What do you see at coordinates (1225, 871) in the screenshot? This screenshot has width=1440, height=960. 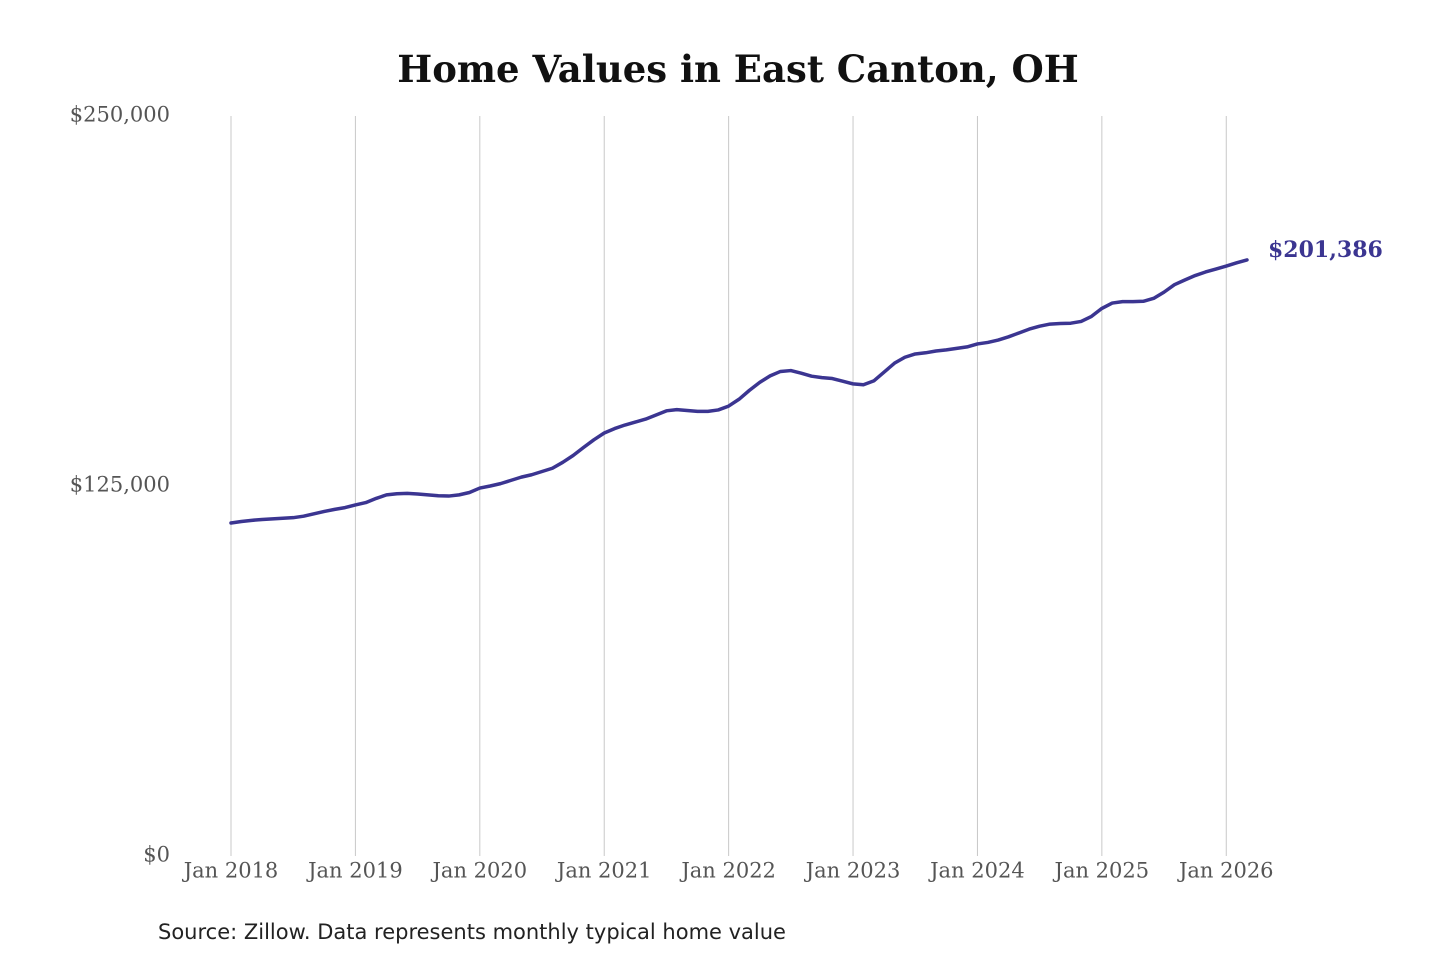 I see `x-tick-label: Jan 2026` at bounding box center [1225, 871].